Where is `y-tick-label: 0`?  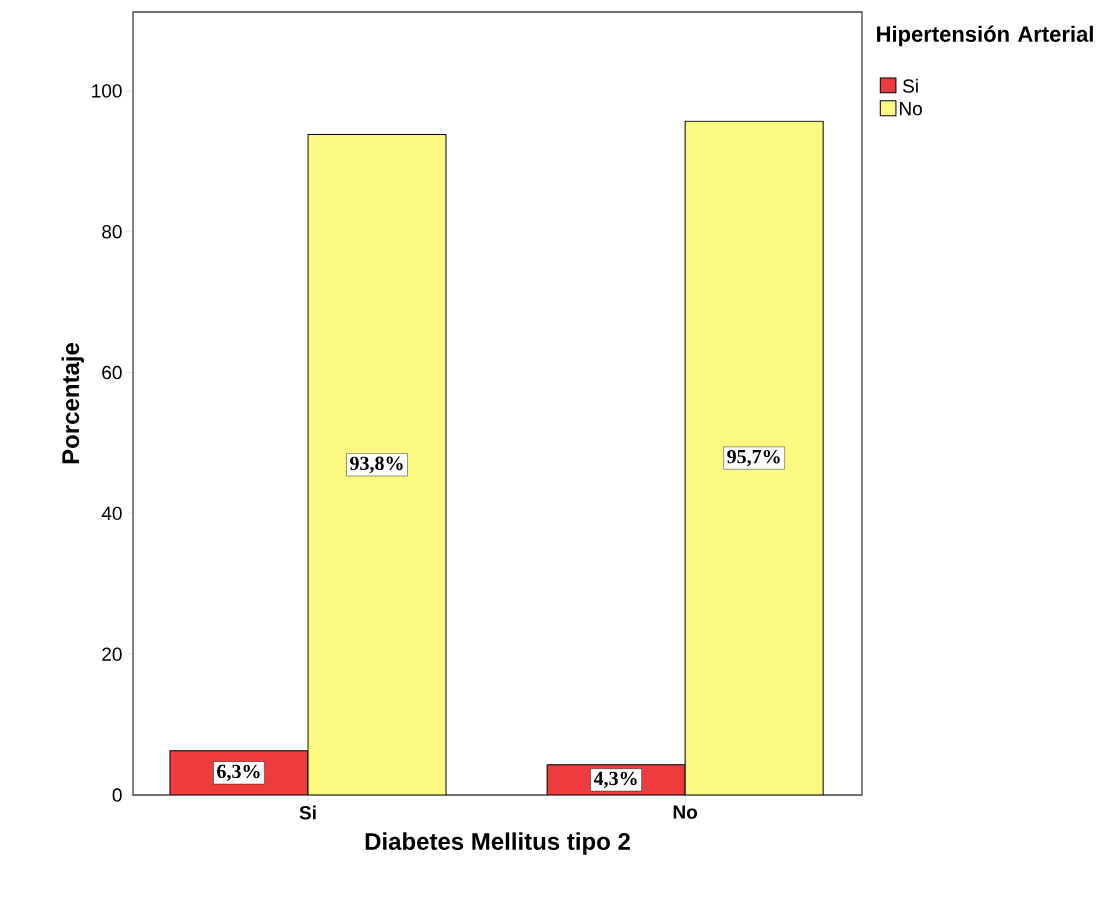
y-tick-label: 0 is located at coordinates (117, 795).